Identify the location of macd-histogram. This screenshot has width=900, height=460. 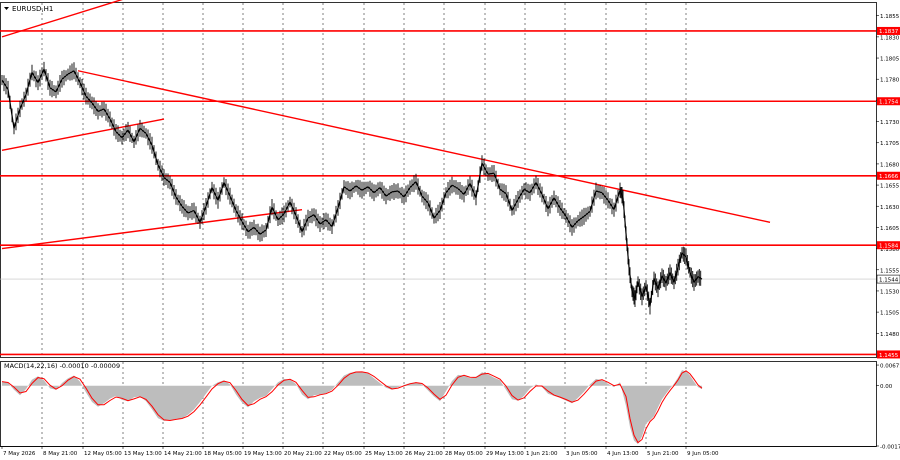
(352, 407).